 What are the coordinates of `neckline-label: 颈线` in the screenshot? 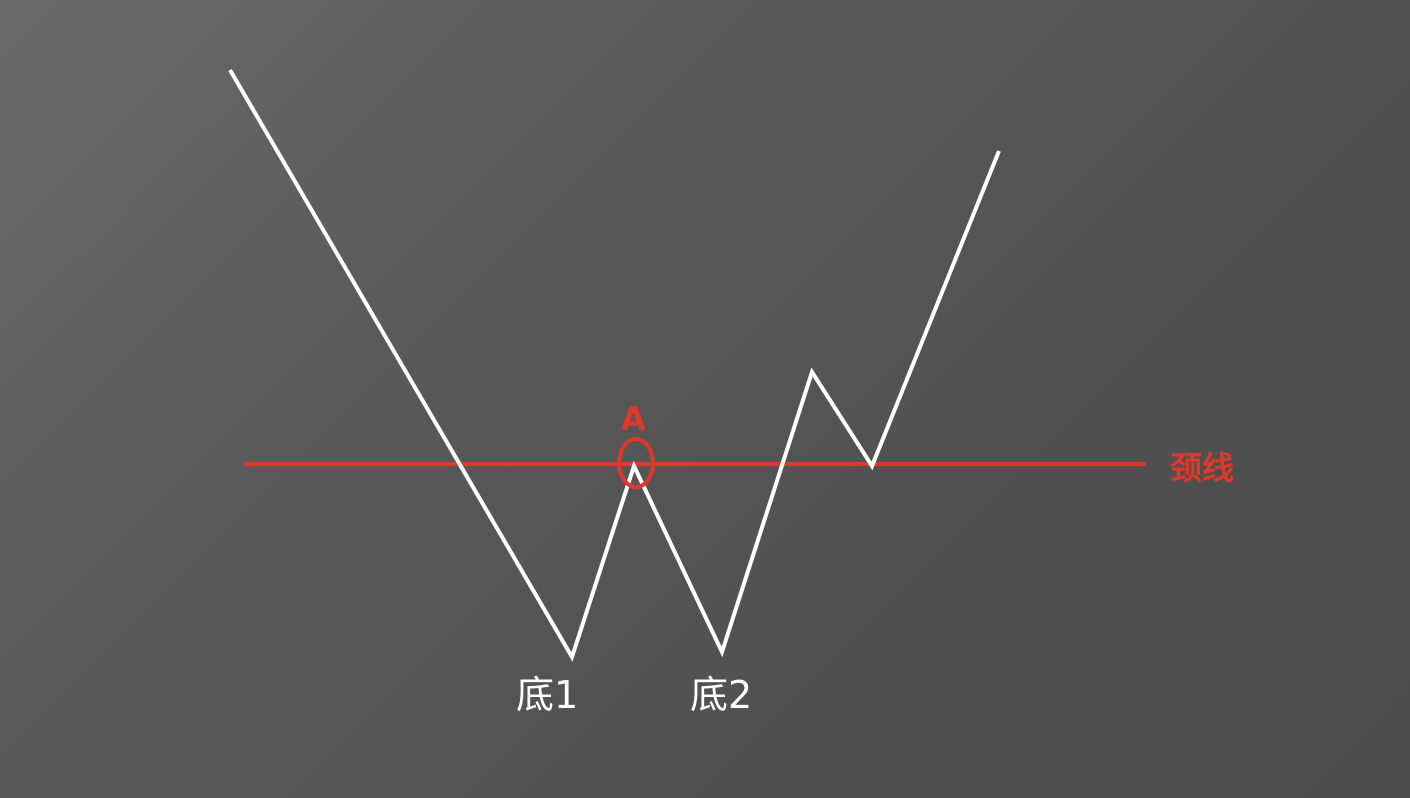 It's located at (1202, 468).